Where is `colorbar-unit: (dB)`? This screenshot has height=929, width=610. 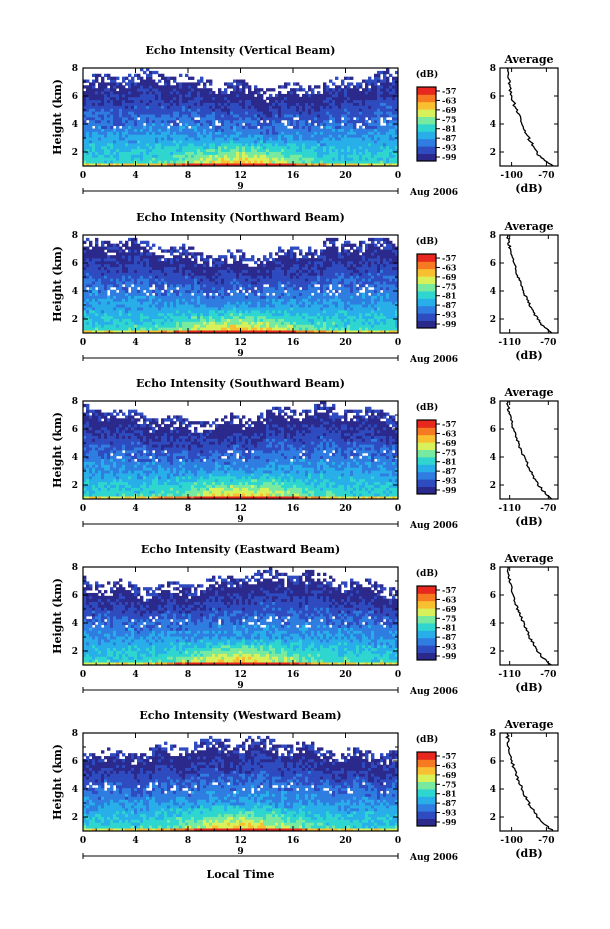
colorbar-unit: (dB) is located at coordinates (427, 74).